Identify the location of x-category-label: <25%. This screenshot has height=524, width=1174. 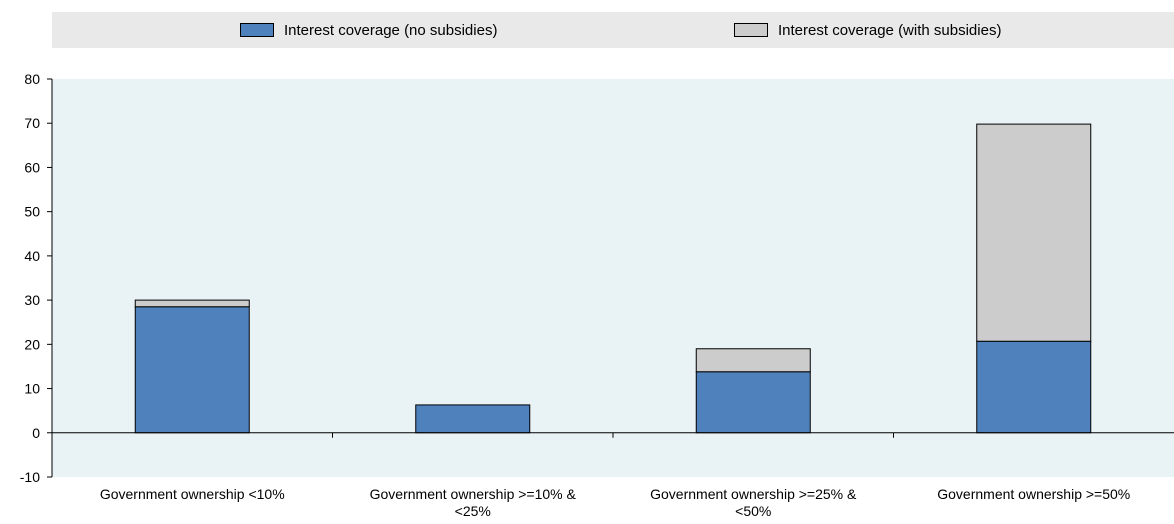
(473, 511).